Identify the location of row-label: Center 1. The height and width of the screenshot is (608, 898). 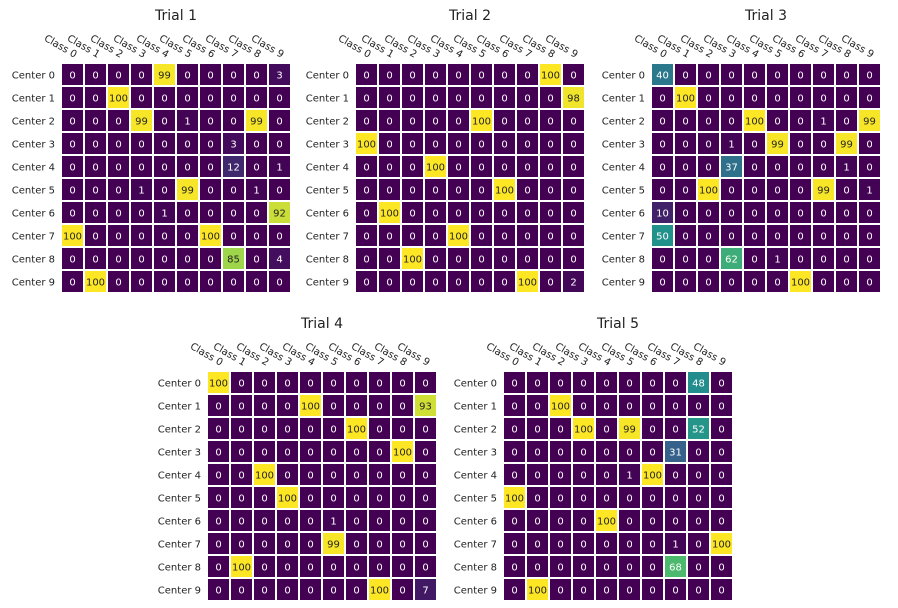
(475, 407).